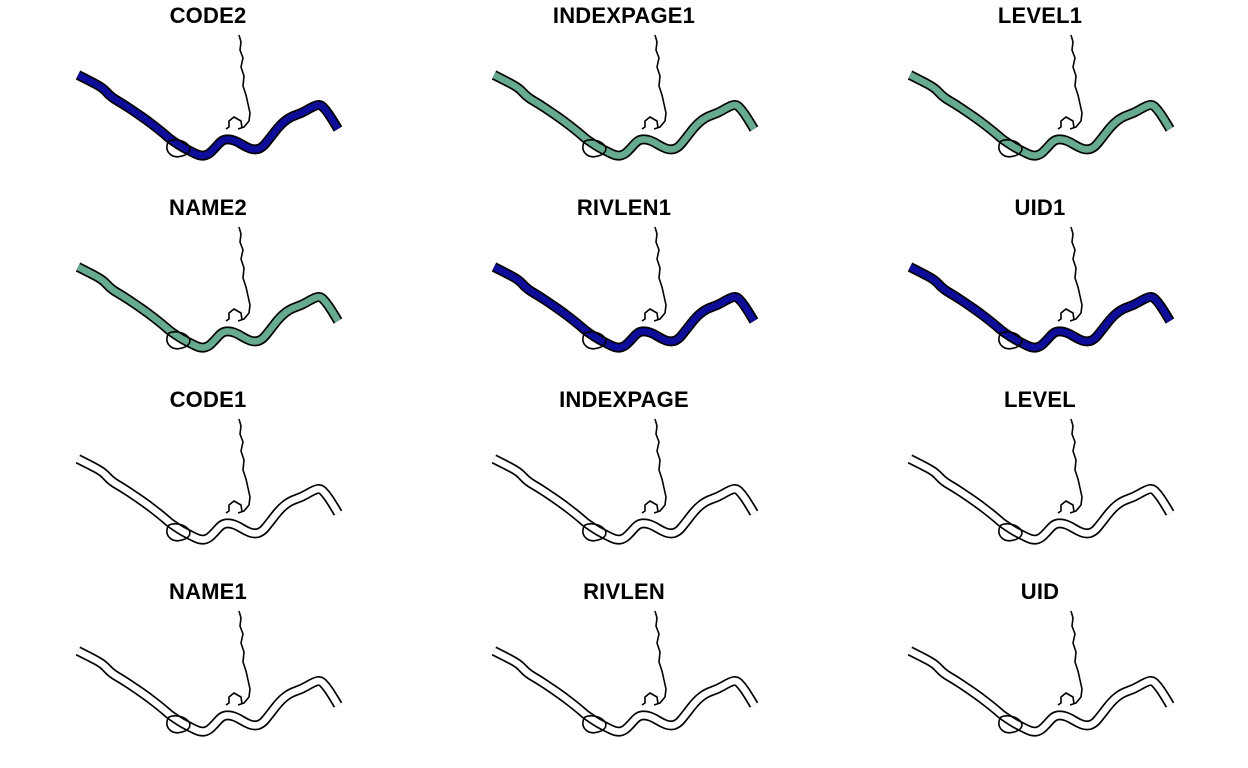  I want to click on map-panel-indexpage: INDEXPAGE, so click(624, 480).